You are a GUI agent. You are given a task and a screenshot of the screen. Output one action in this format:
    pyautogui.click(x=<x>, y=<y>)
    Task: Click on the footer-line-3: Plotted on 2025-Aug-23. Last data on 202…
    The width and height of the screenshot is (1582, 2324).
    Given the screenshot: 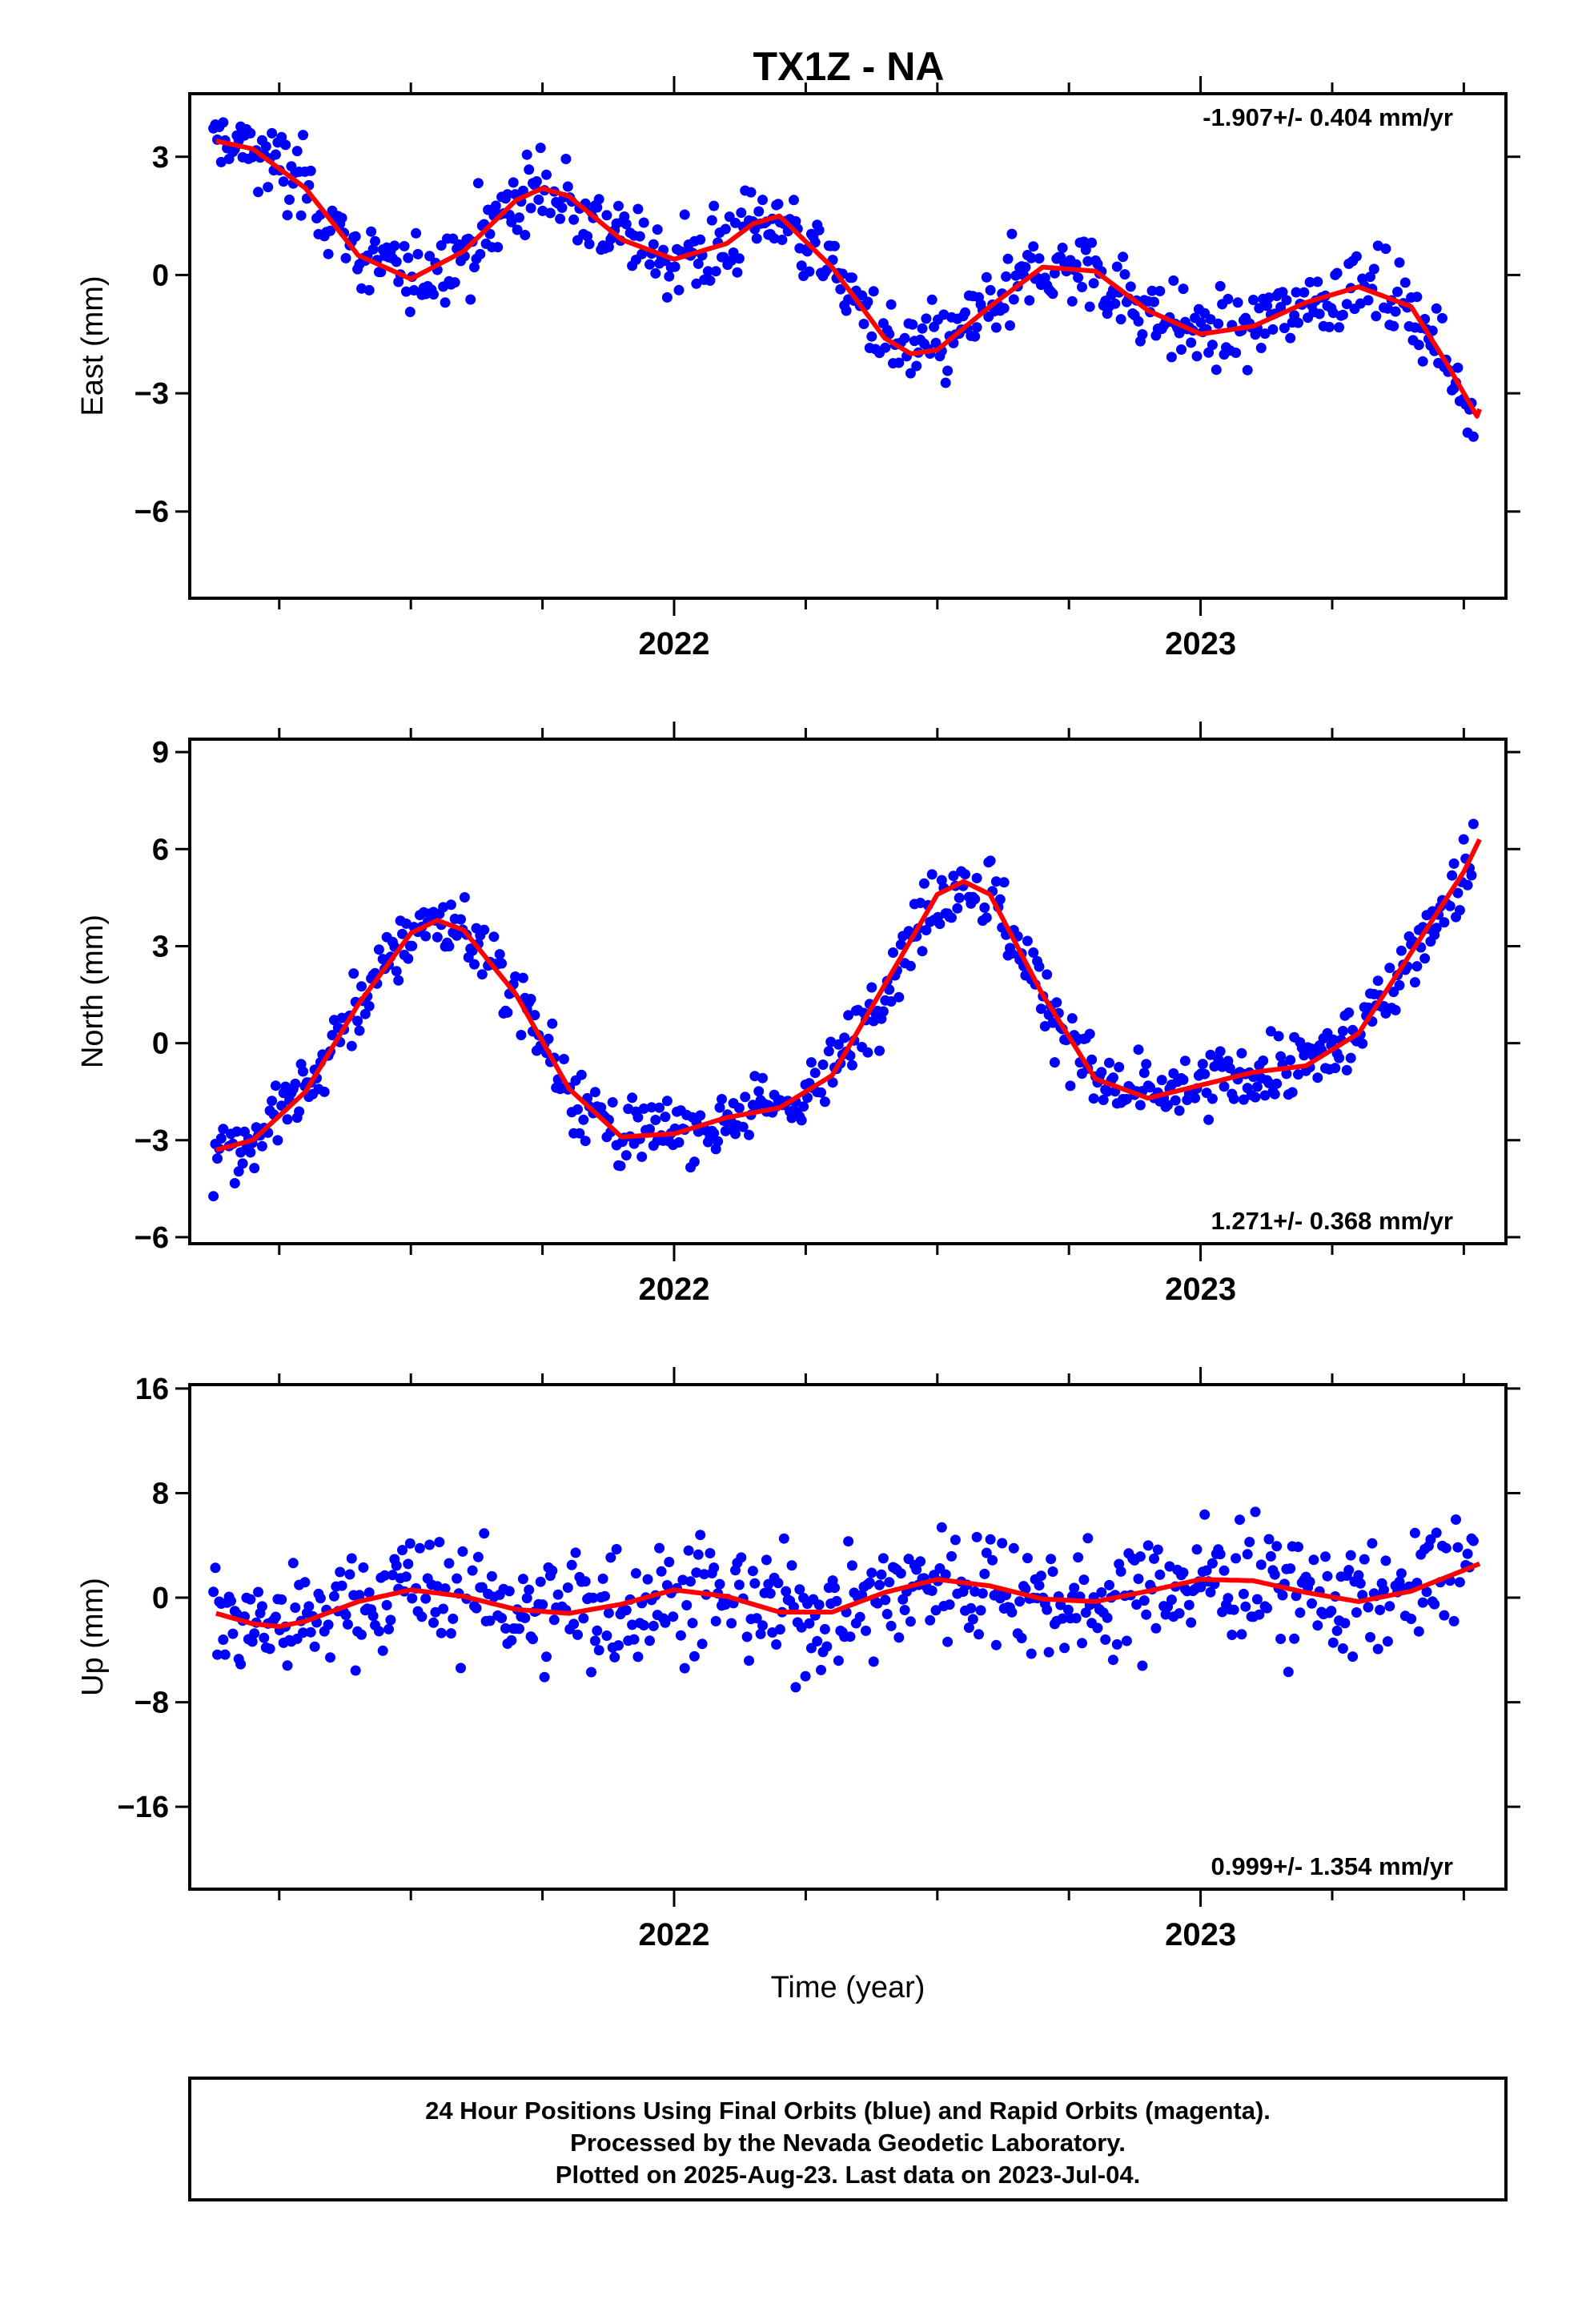 What is the action you would take?
    pyautogui.click(x=848, y=2175)
    